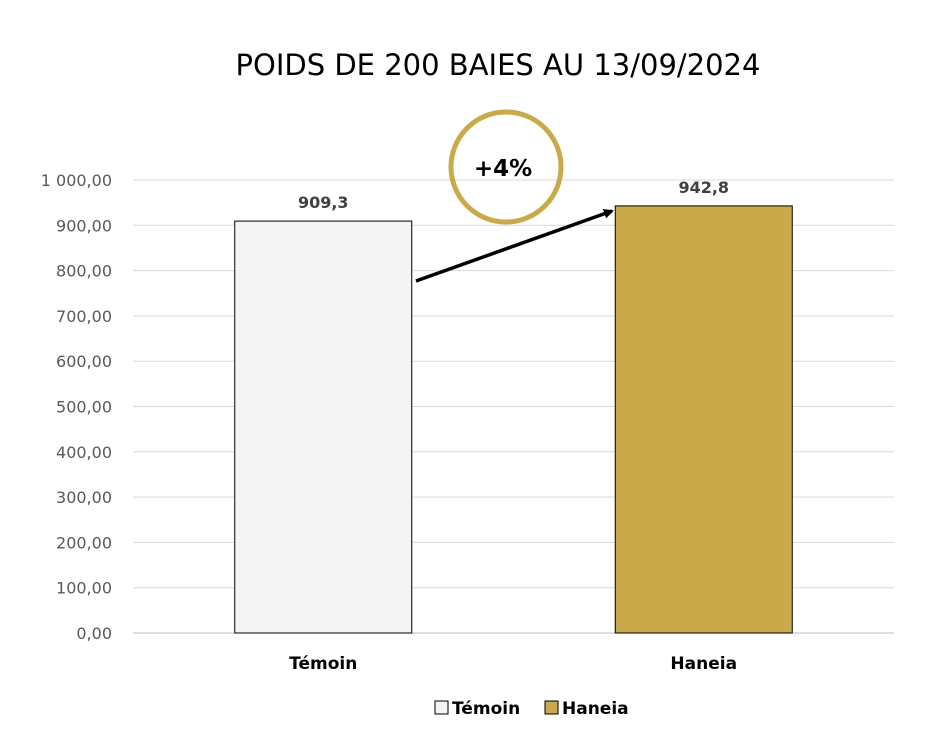 This screenshot has width=950, height=756. I want to click on data-label: 909,3, so click(323, 202).